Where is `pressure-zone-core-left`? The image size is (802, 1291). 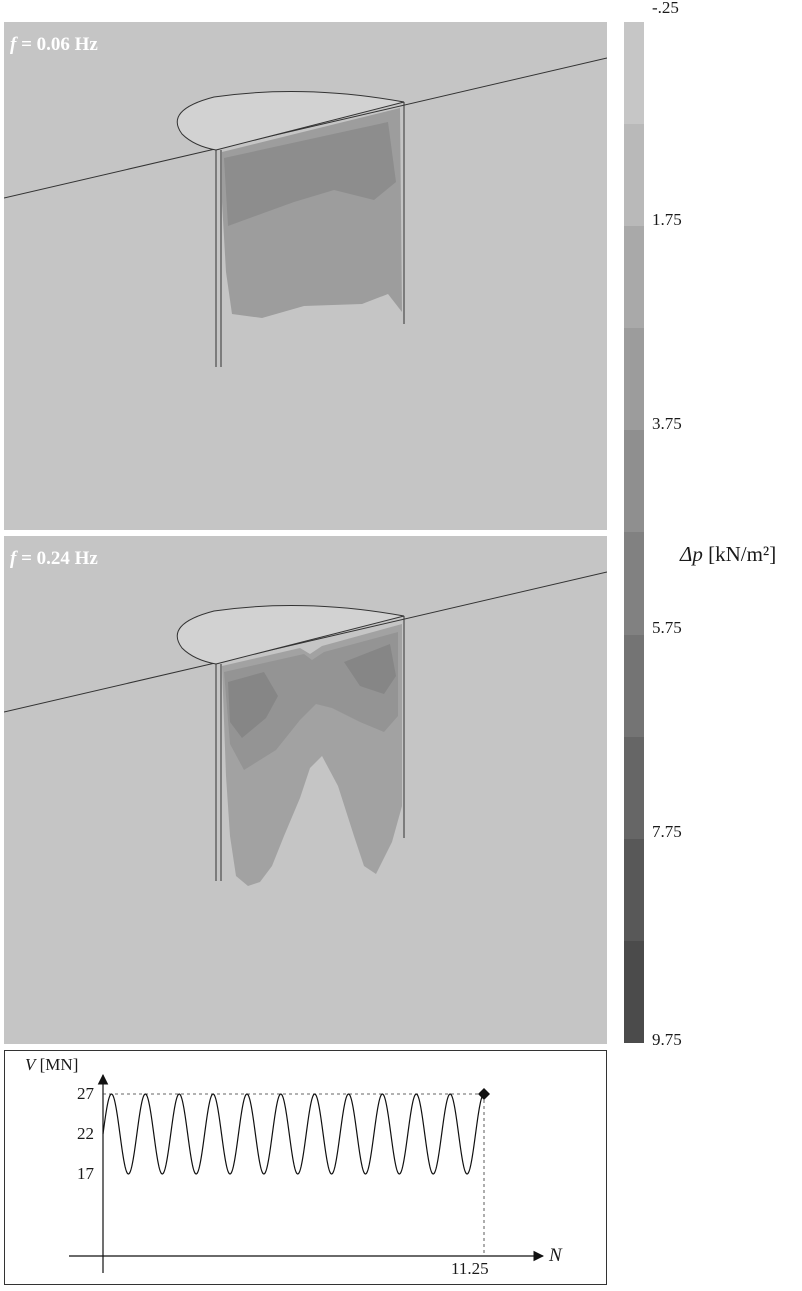
pressure-zone-core-left is located at coordinates (253, 705).